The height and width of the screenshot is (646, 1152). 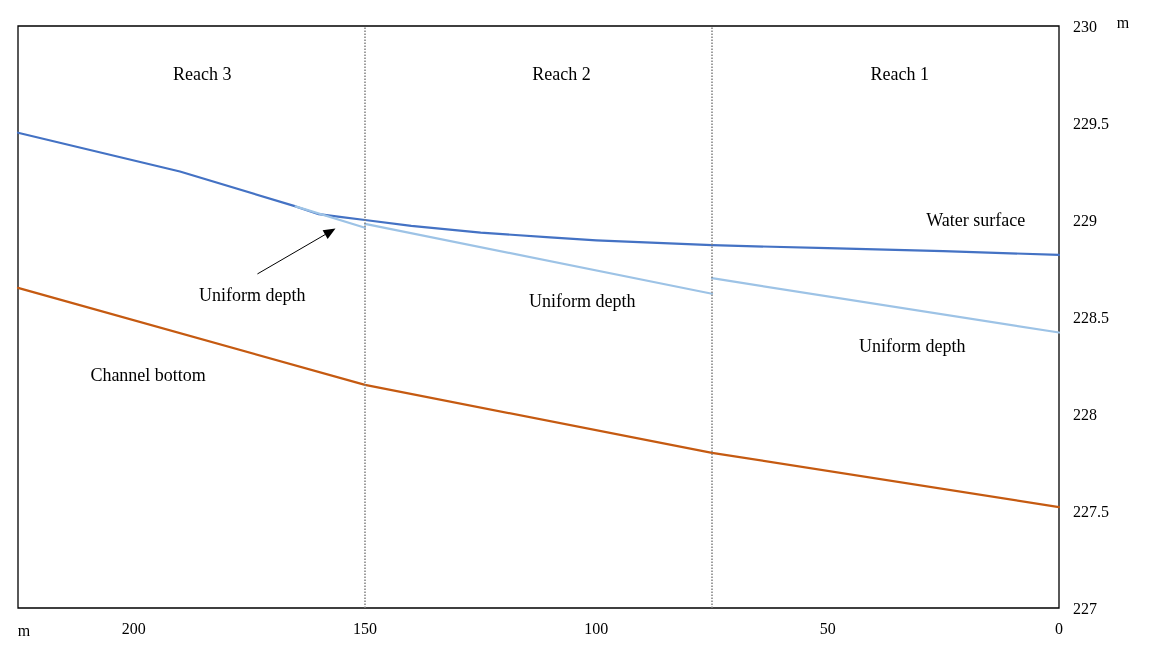 What do you see at coordinates (133, 628) in the screenshot?
I see `x-tick-label: 200` at bounding box center [133, 628].